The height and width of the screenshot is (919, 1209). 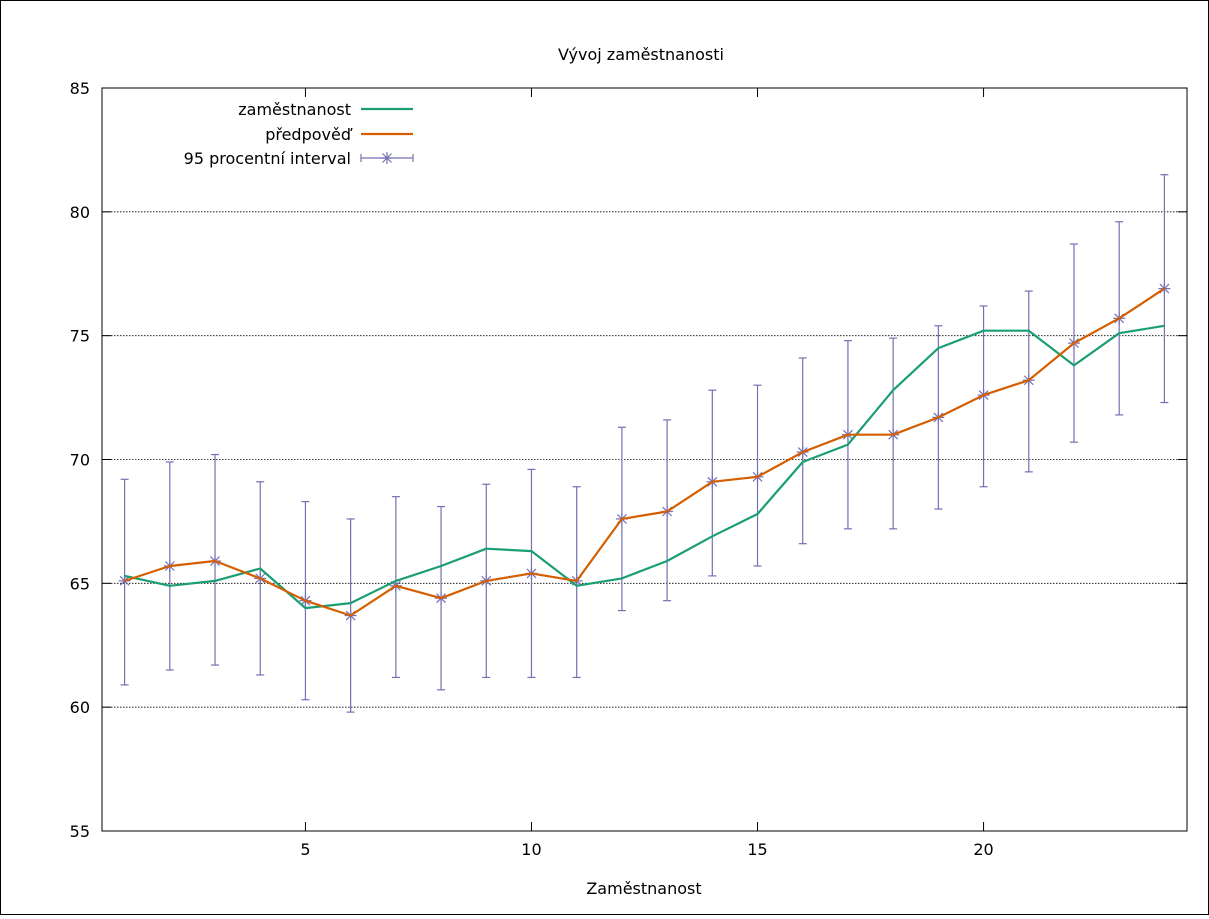 What do you see at coordinates (294, 109) in the screenshot?
I see `legend-label-0: zaměstnanost` at bounding box center [294, 109].